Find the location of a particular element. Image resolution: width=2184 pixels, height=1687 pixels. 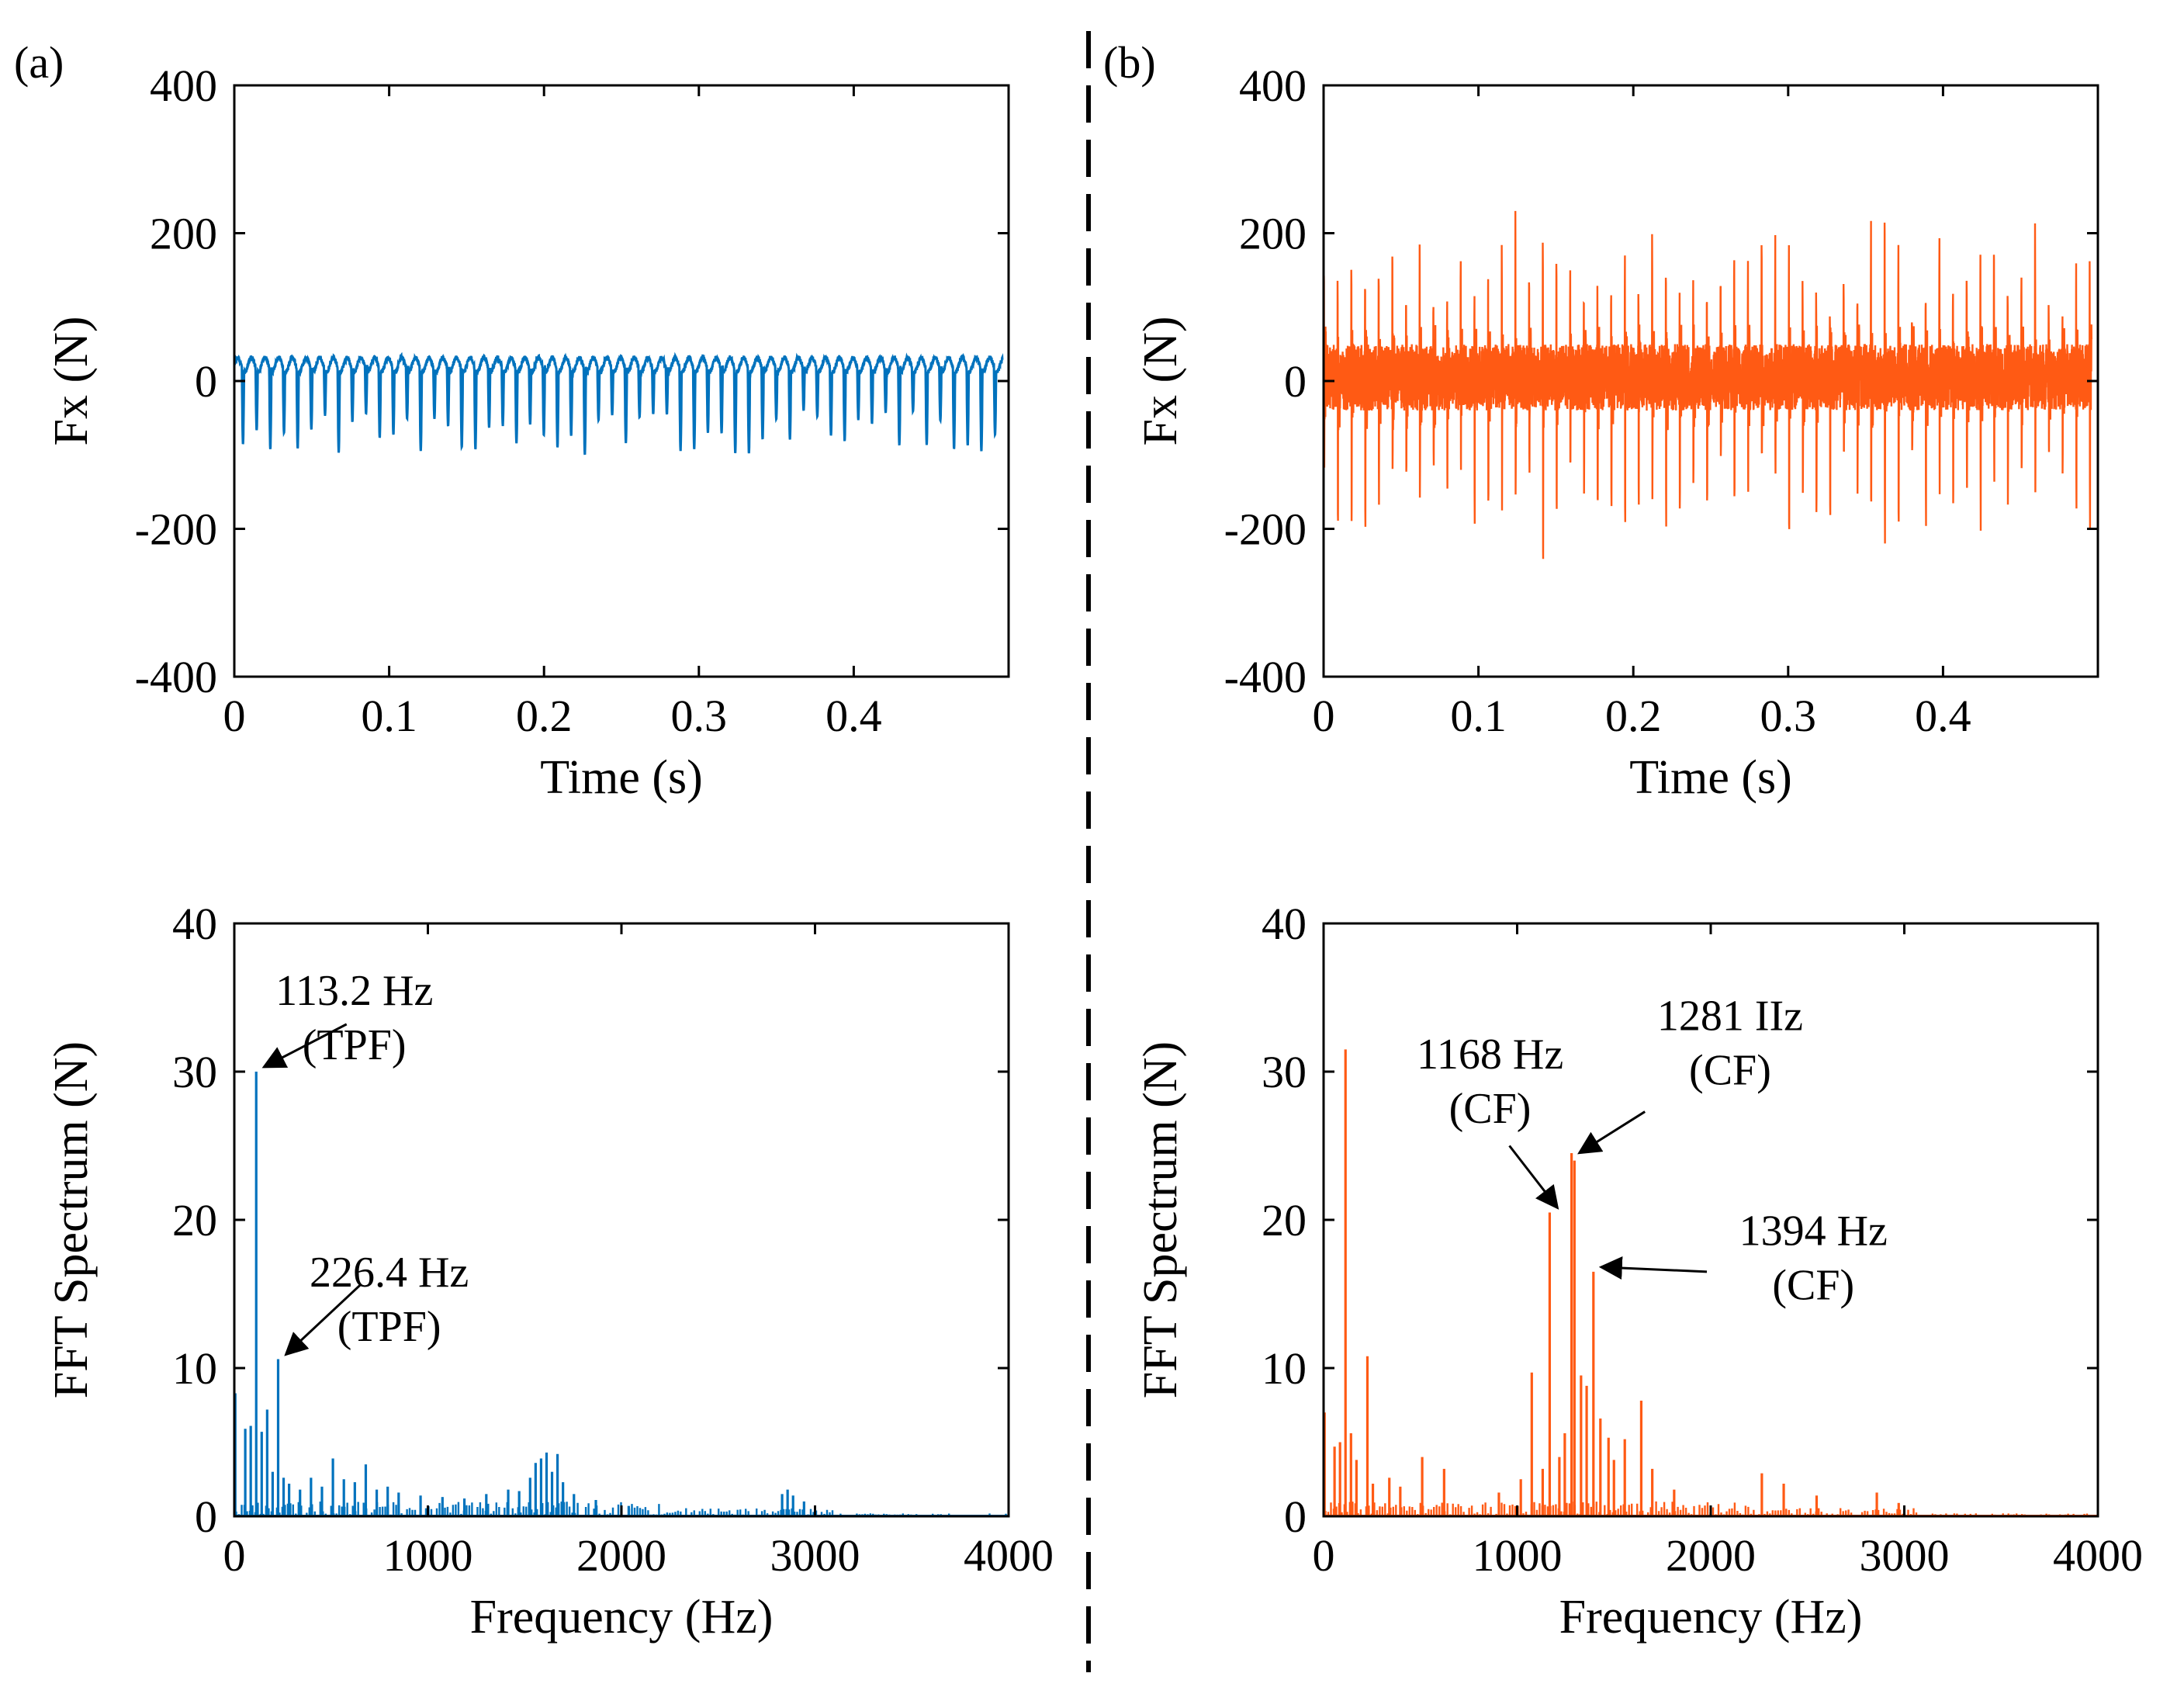

annotation-label: 1394 Hz is located at coordinates (1814, 1231).